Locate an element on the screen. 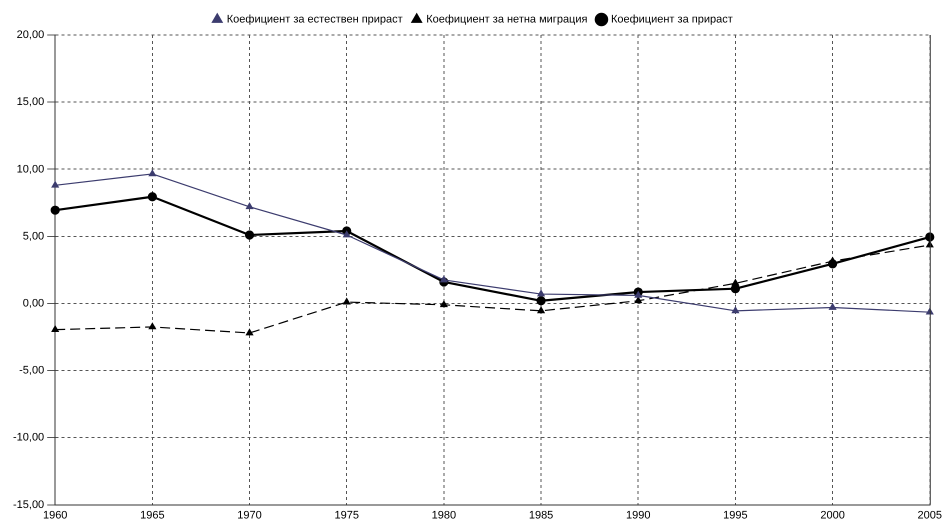 Image resolution: width=946 pixels, height=532 pixels. x-tick-label: 1980 is located at coordinates (444, 515).